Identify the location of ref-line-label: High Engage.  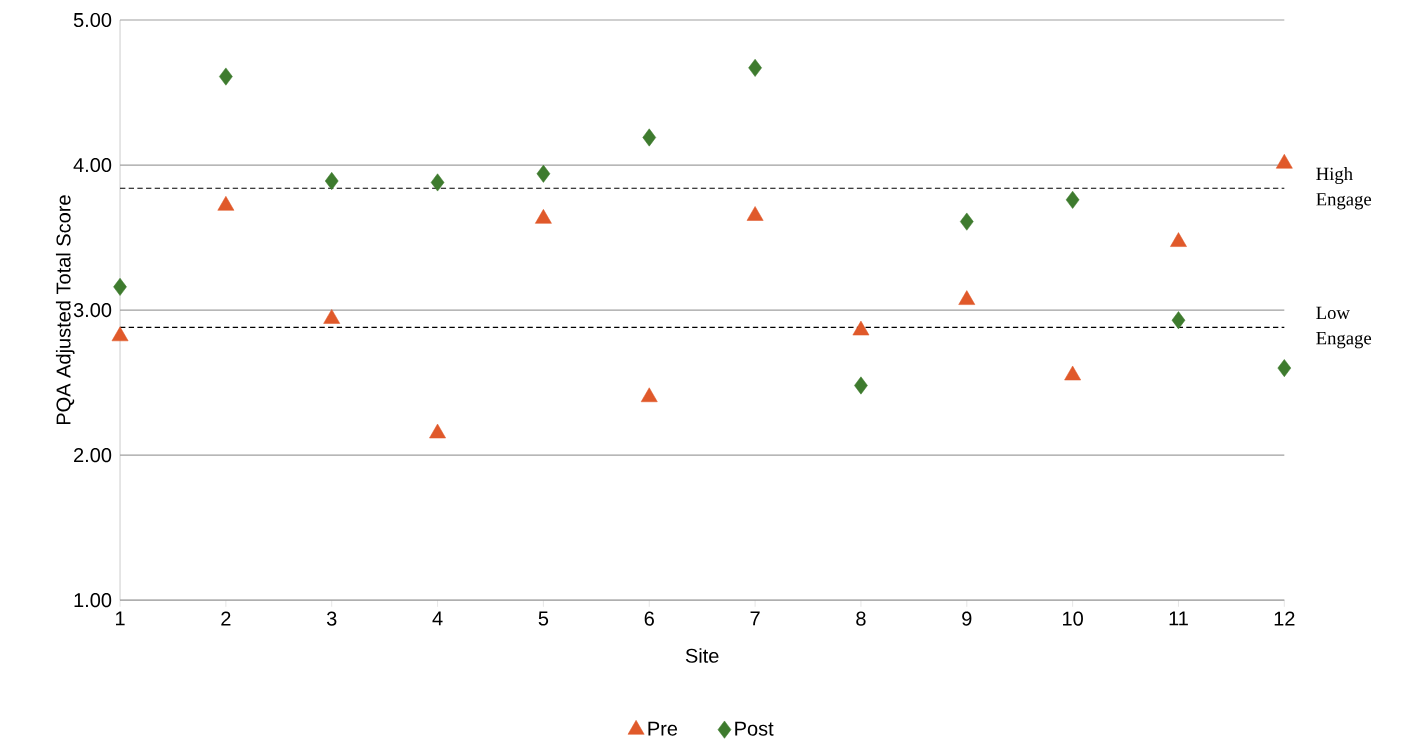
(1344, 188).